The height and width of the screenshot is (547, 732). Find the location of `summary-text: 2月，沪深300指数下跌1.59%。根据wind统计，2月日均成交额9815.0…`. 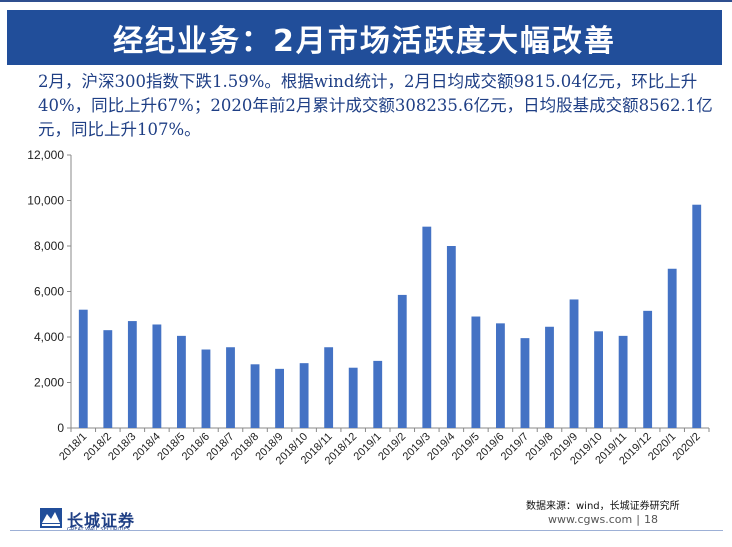

summary-text: 2月，沪深300指数下跌1.59%。根据wind统计，2月日均成交额9815.0… is located at coordinates (375, 105).